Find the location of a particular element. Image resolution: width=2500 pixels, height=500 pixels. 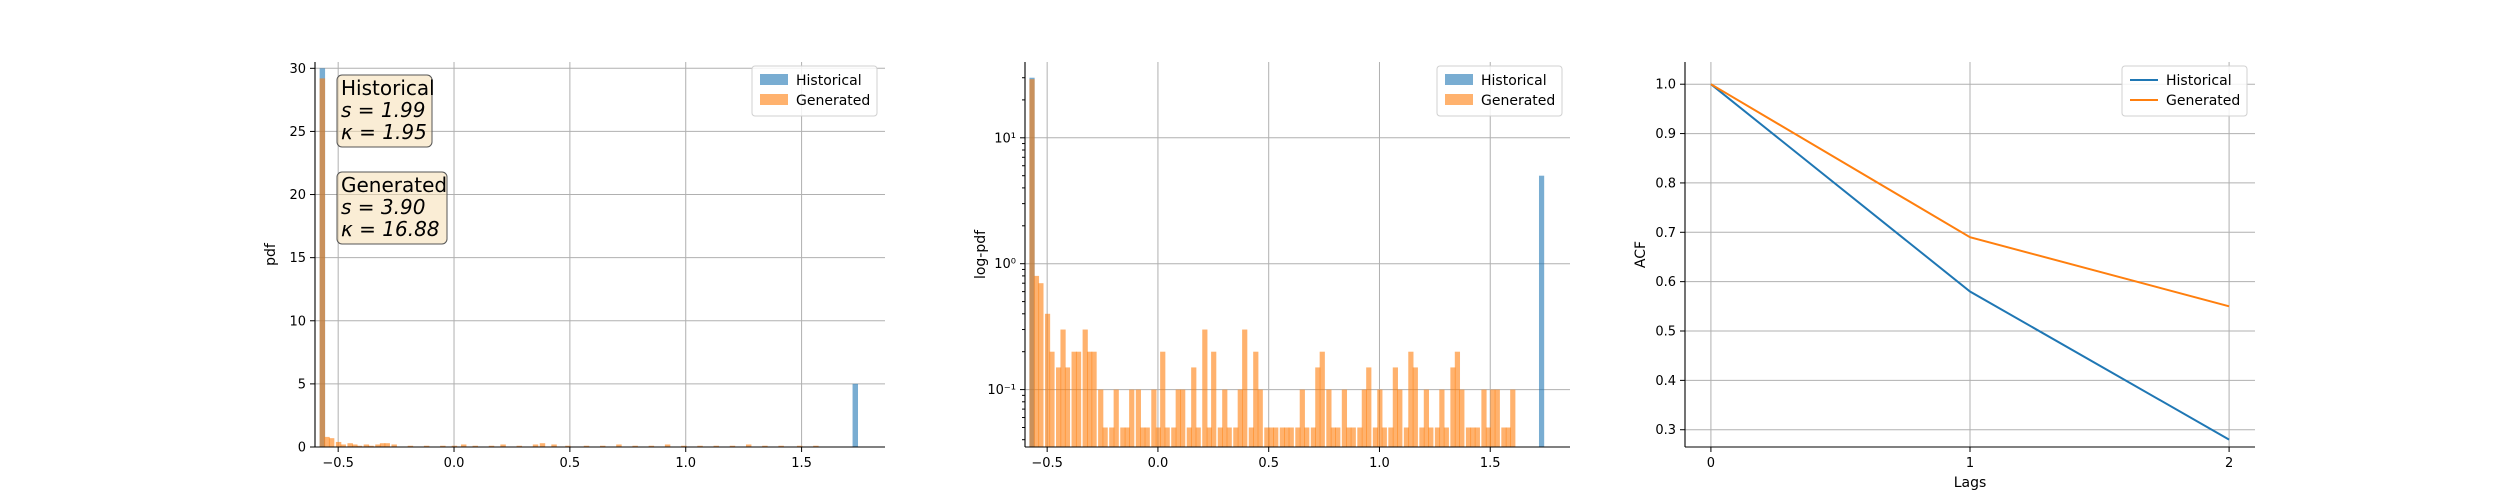

y-tick-label: 10⁰ is located at coordinates (1005, 264).